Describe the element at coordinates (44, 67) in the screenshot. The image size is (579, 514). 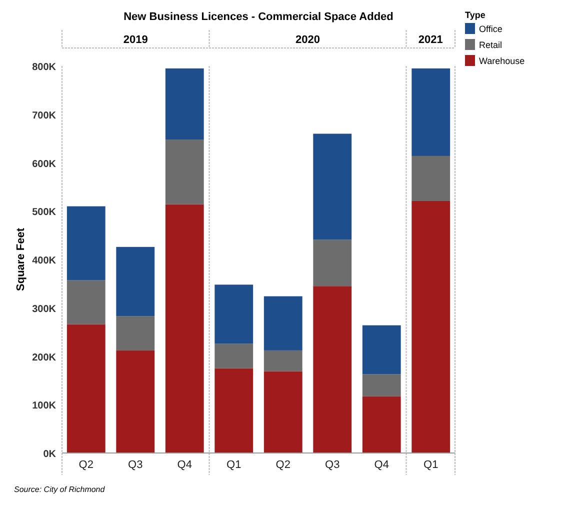
I see `y-tick-label: 800K` at that location.